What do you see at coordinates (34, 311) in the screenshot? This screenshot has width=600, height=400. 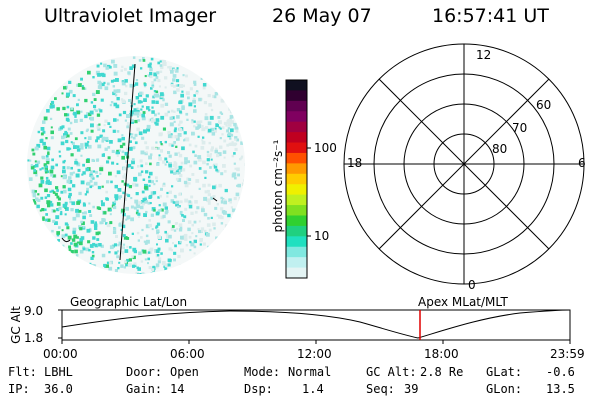 I see `timeline-ytick-max: 9.0` at bounding box center [34, 311].